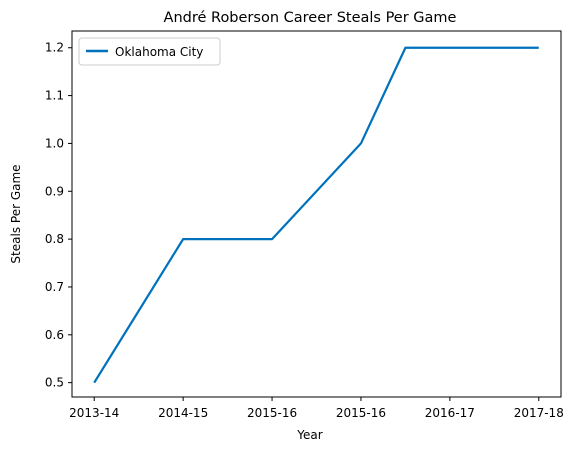  I want to click on y-tick-label: 1.0, so click(54, 143).